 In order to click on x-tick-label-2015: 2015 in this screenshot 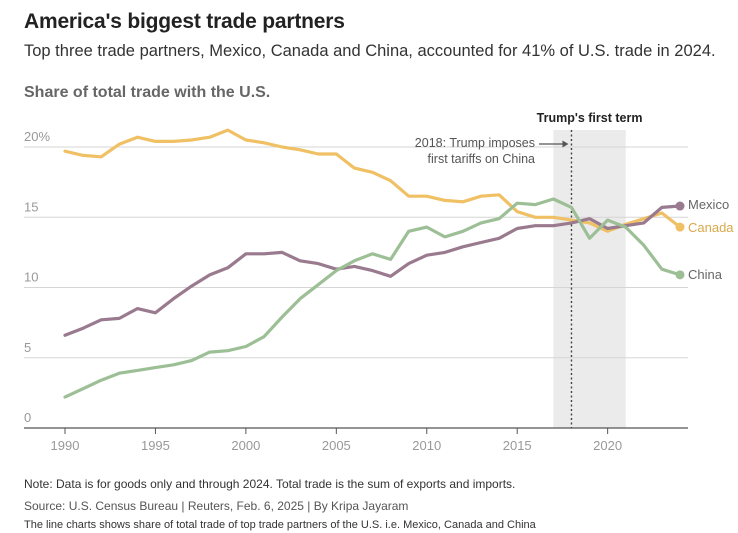, I will do `click(517, 445)`.